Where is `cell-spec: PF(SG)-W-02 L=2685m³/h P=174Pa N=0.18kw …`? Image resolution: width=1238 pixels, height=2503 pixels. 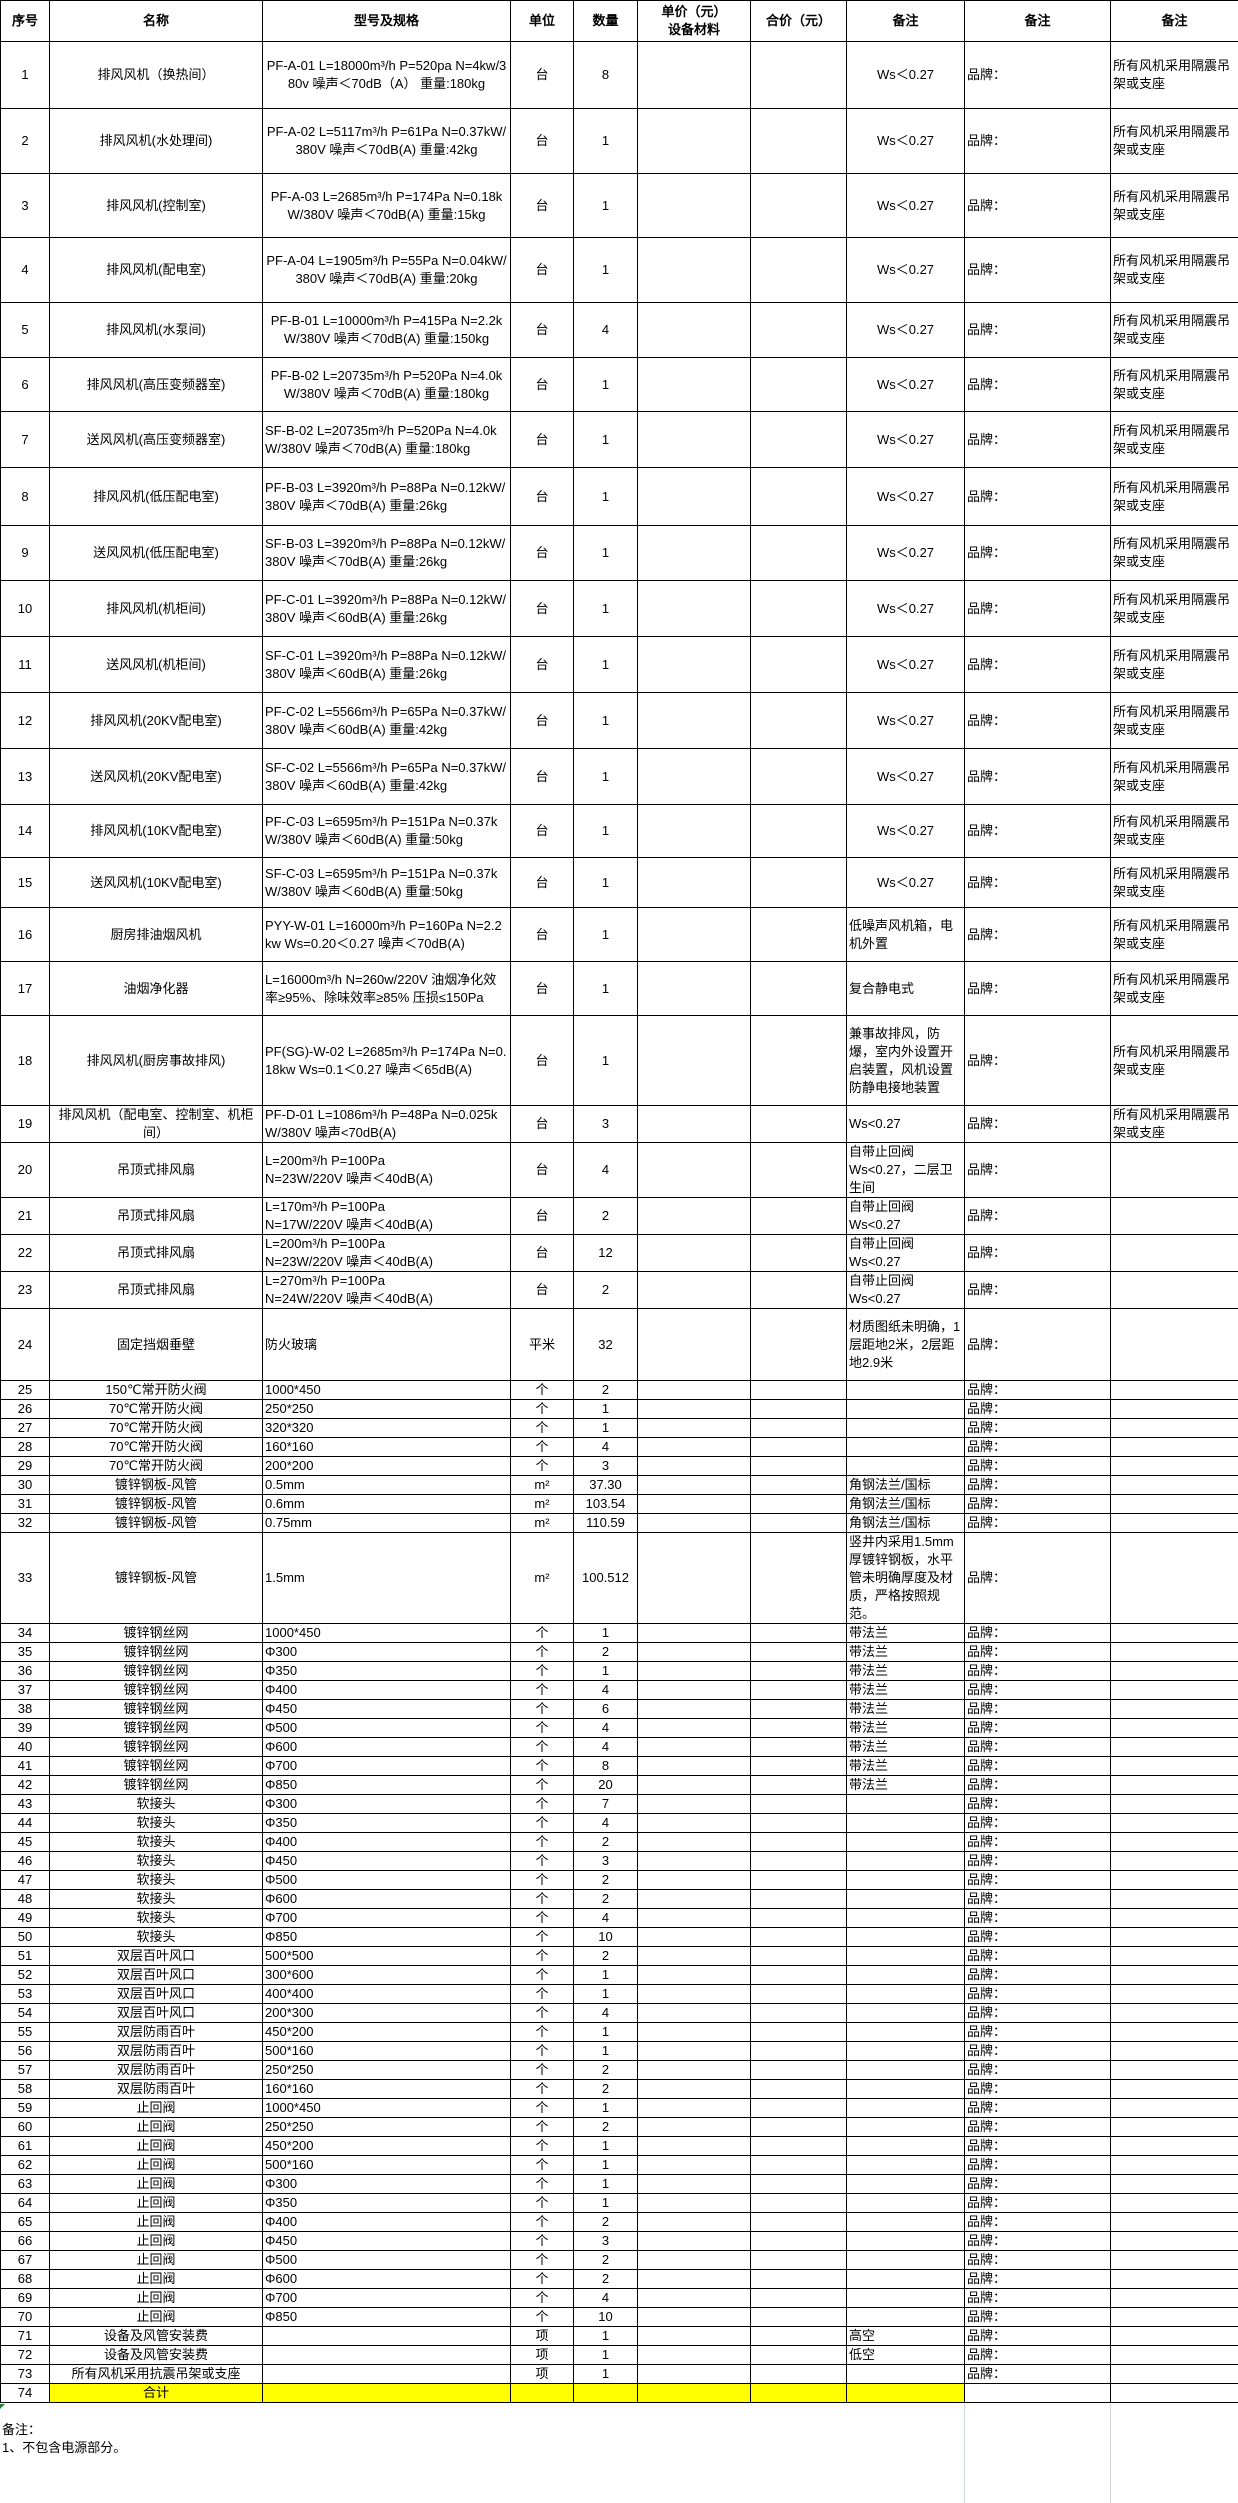 cell-spec: PF(SG)-W-02 L=2685m³/h P=174Pa N=0.18kw … is located at coordinates (387, 1061).